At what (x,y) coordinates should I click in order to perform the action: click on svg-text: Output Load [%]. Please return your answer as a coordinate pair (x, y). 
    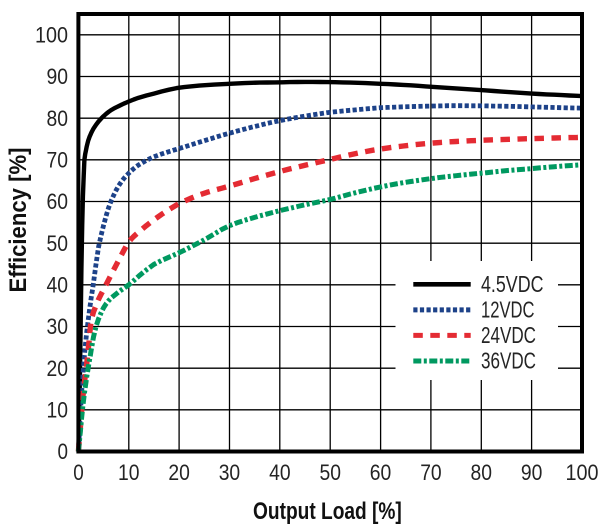
    Looking at the image, I should click on (327, 511).